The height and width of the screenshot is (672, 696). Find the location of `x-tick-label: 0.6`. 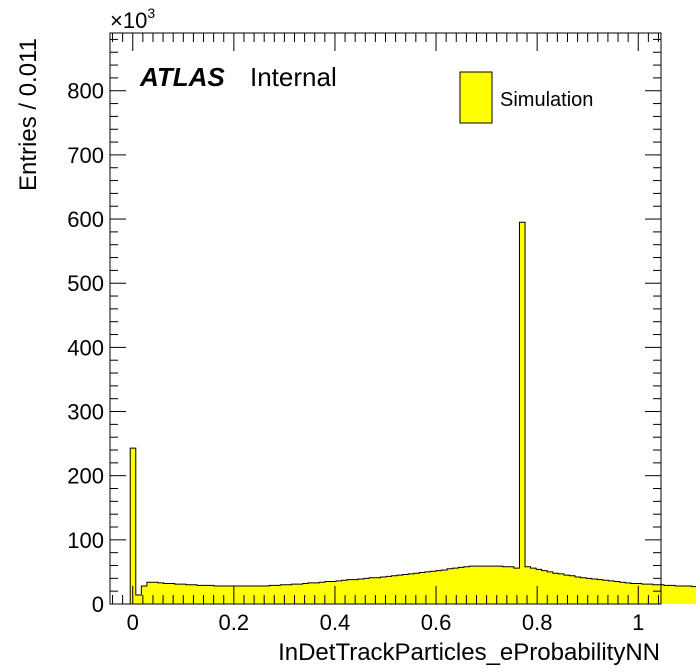

x-tick-label: 0.6 is located at coordinates (436, 622).